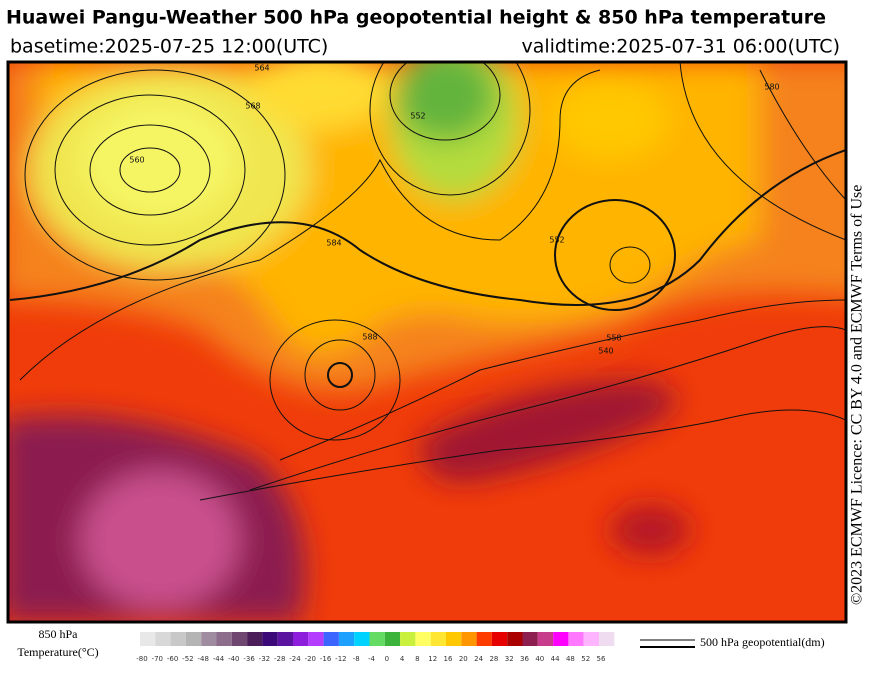 This screenshot has width=870, height=680. What do you see at coordinates (372, 659) in the screenshot?
I see `colorbar-label: -4` at bounding box center [372, 659].